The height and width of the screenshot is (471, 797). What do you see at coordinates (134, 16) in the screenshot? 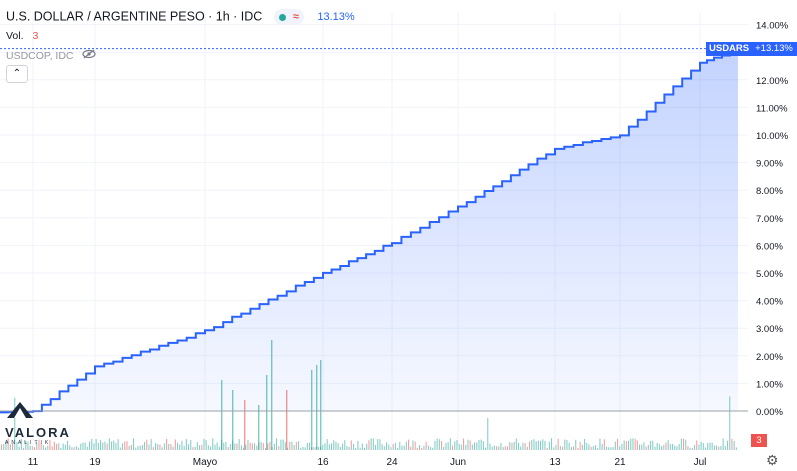
I see `title-text: U.S. DOLLAR / ARGENTINE PESO · 1h · IDC` at bounding box center [134, 16].